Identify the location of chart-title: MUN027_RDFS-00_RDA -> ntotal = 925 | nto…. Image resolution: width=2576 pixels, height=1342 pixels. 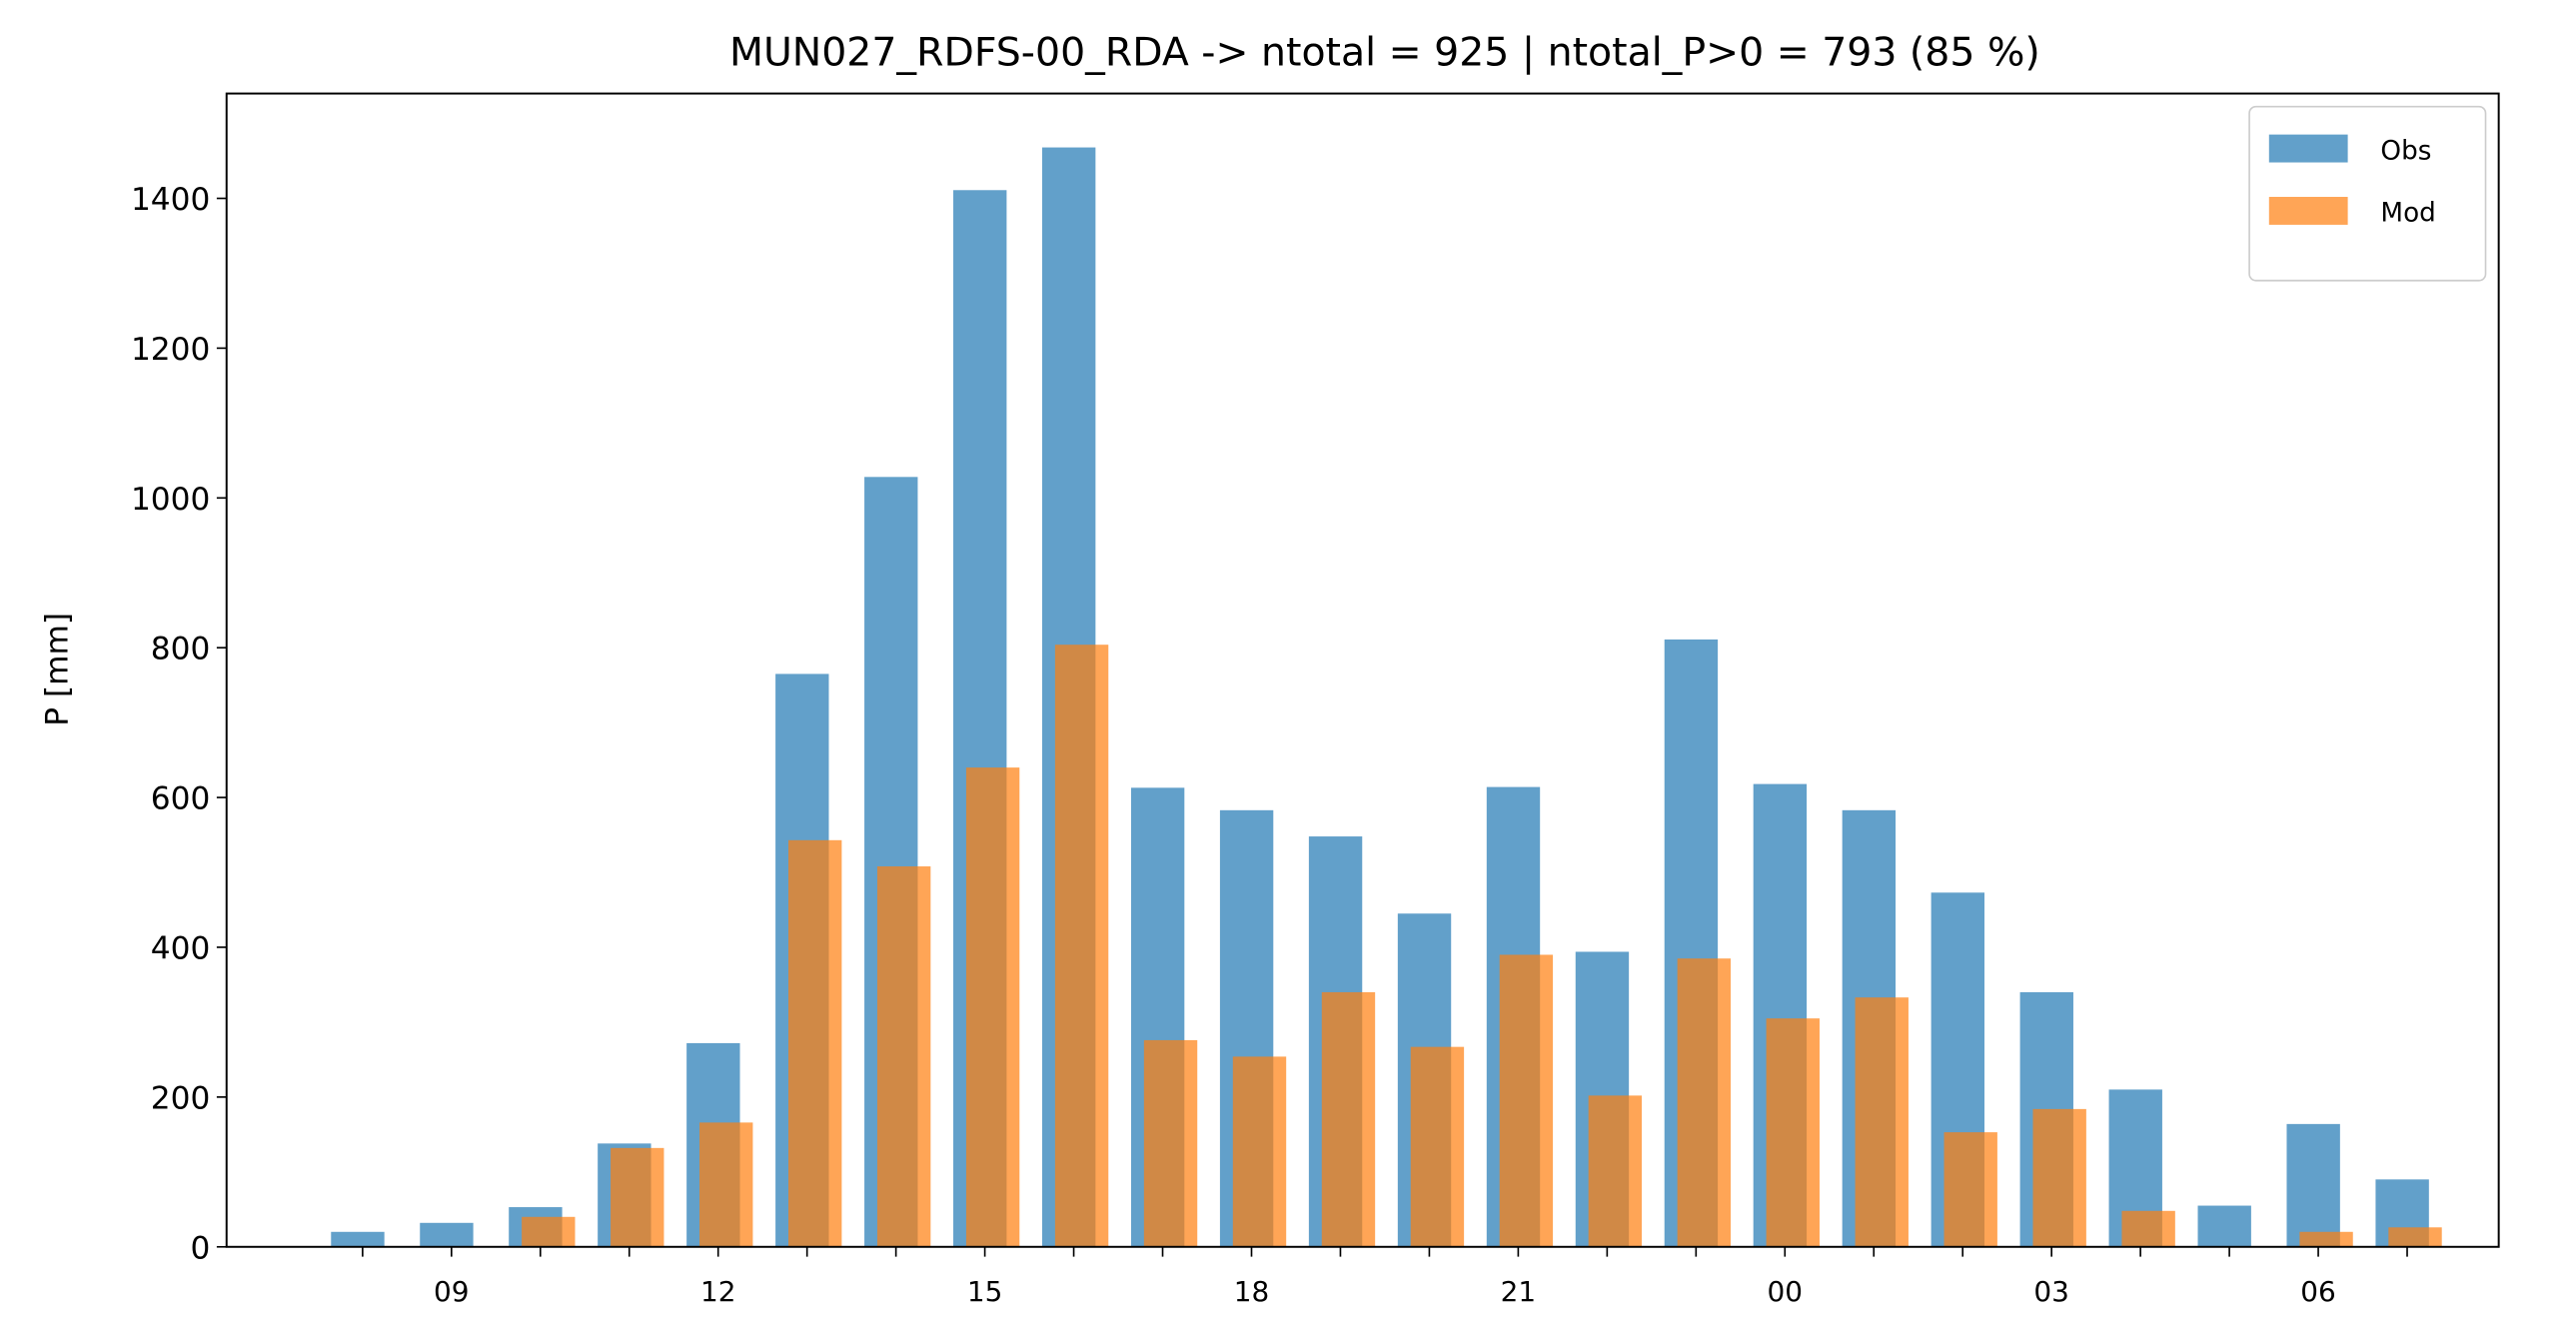
(1384, 53).